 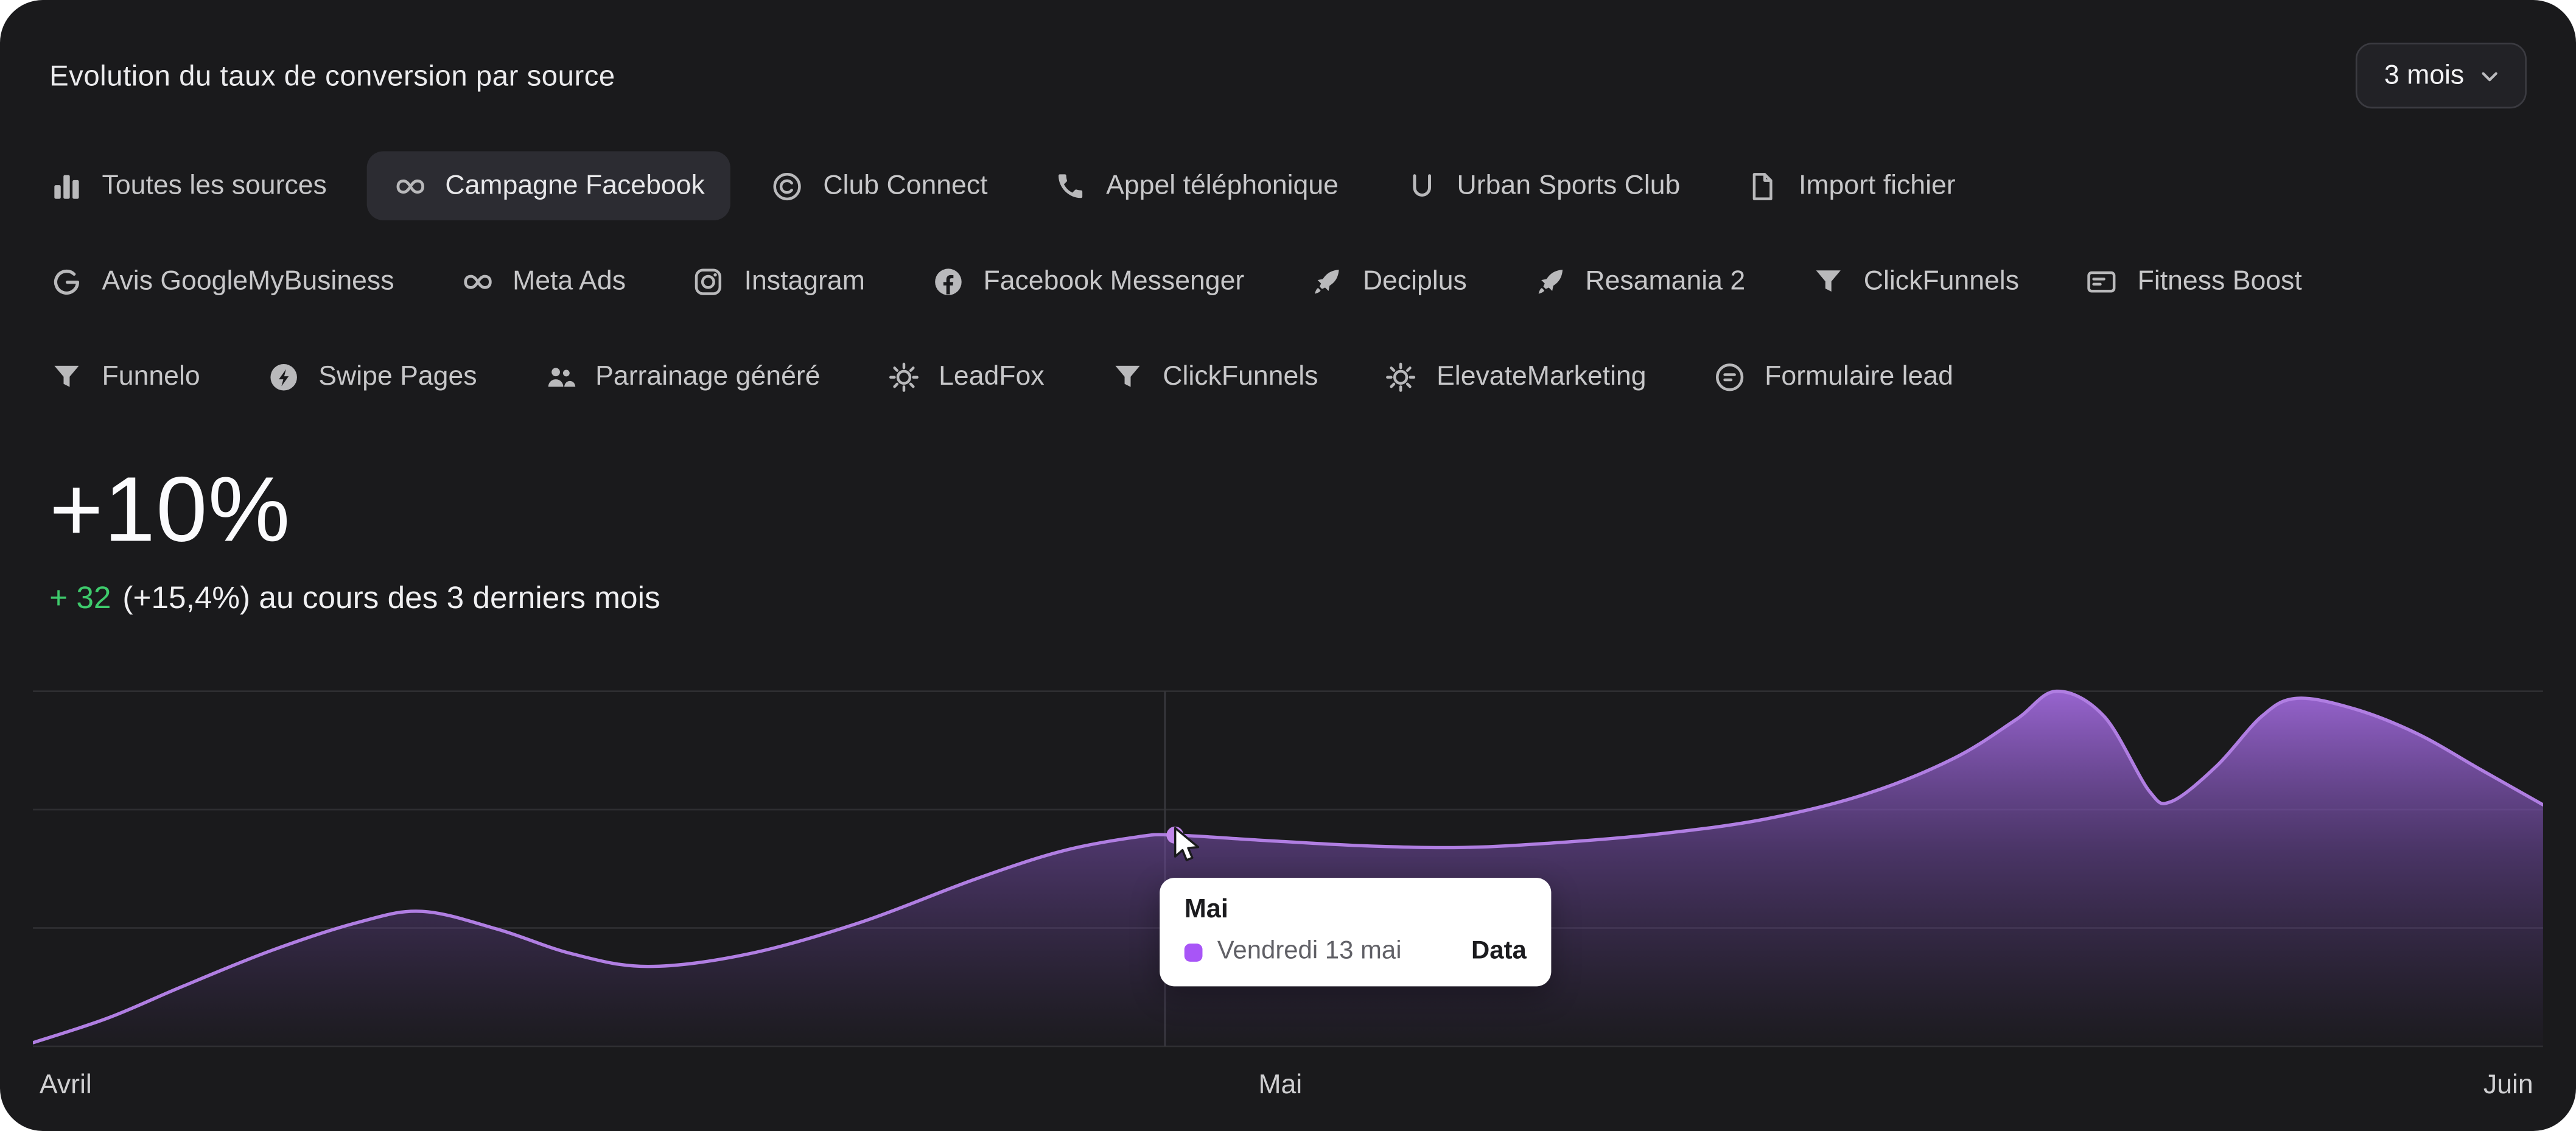 I want to click on circle-form-icon, so click(x=1729, y=377).